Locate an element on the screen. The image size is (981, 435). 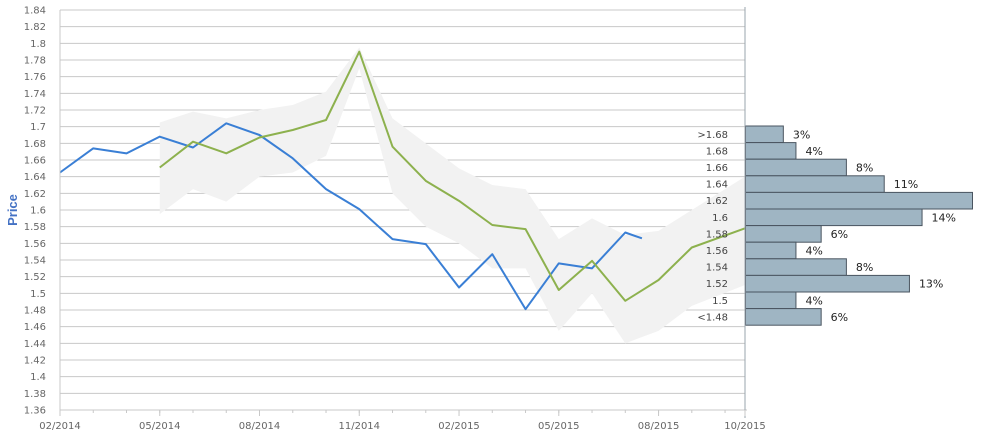
histogram-bin-label: 1.52 is located at coordinates (717, 284).